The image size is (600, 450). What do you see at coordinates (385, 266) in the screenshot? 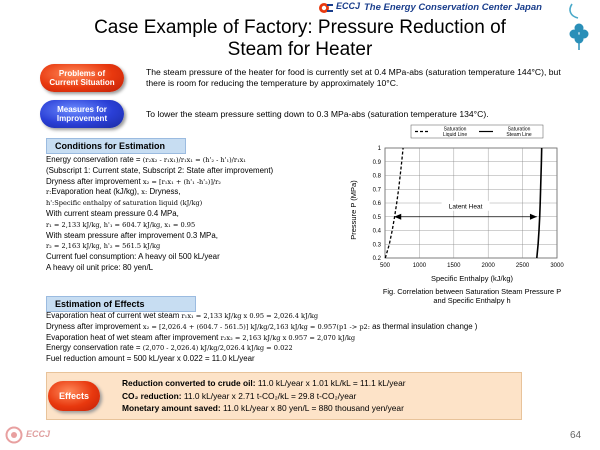
I see `x-tick-label: 500` at bounding box center [385, 266].